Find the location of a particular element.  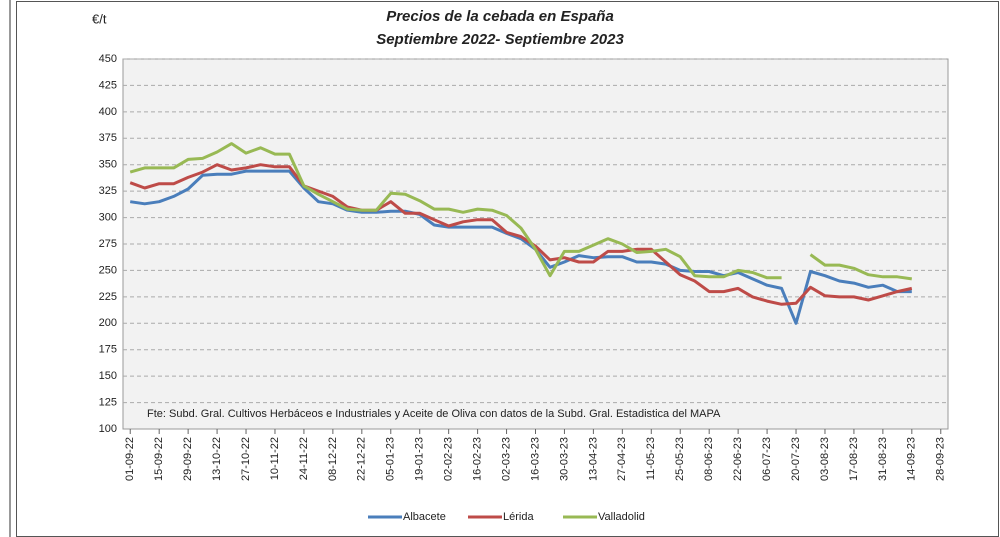

x-tick-label: 19-01-23 is located at coordinates (420, 459).